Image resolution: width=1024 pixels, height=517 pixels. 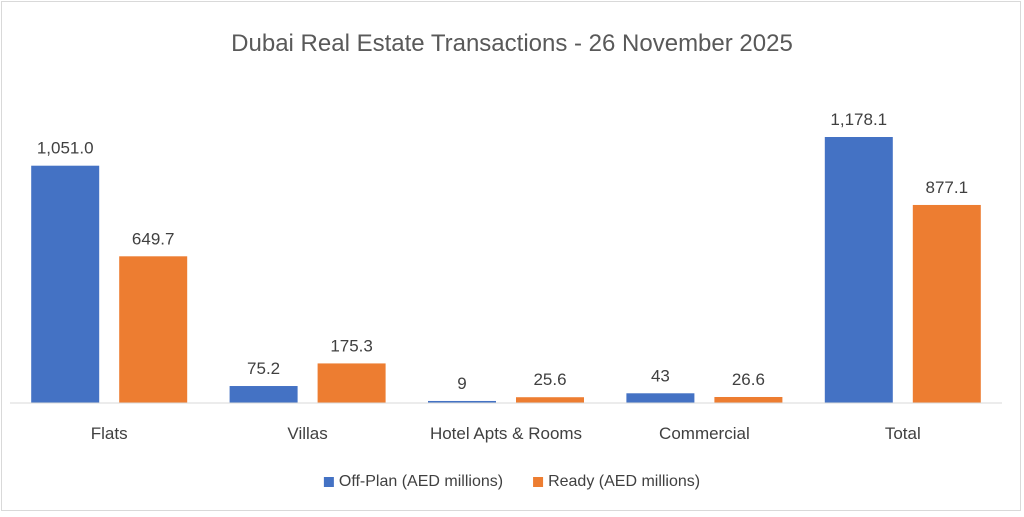 What do you see at coordinates (153, 238) in the screenshot?
I see `data-label: 649.7` at bounding box center [153, 238].